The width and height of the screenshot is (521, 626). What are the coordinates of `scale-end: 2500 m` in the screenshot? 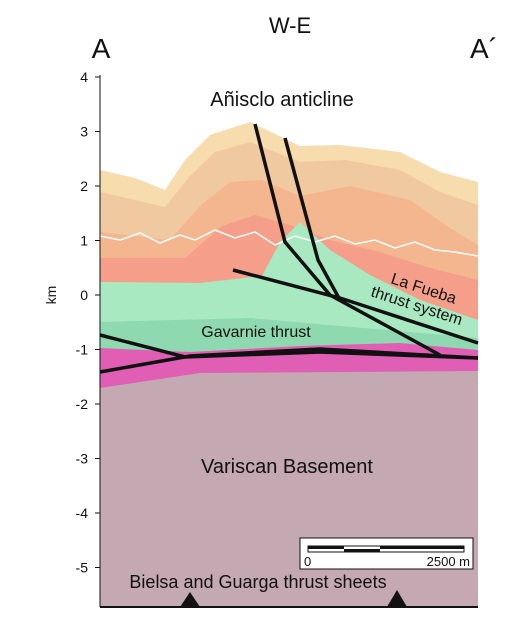 It's located at (448, 561).